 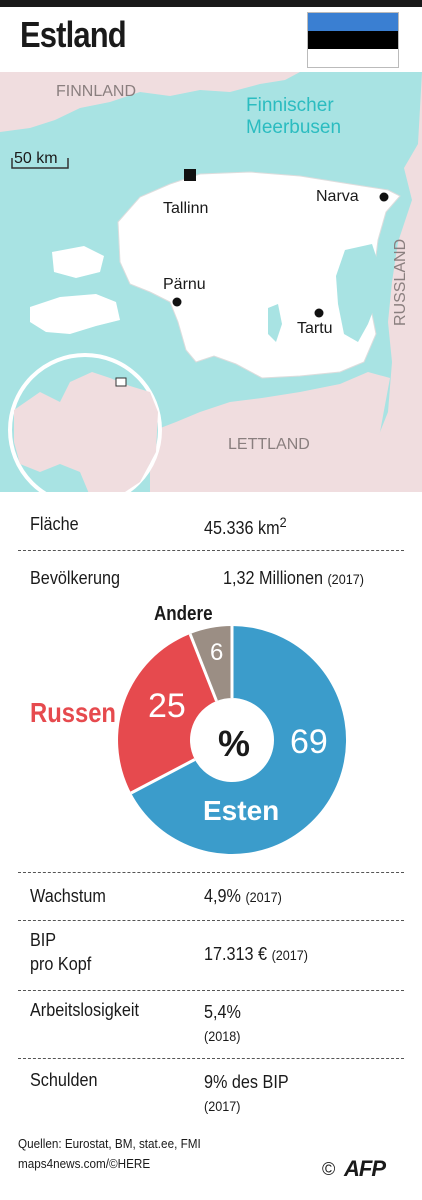 What do you see at coordinates (222, 1012) in the screenshot?
I see `unemployment-number: 5,4%` at bounding box center [222, 1012].